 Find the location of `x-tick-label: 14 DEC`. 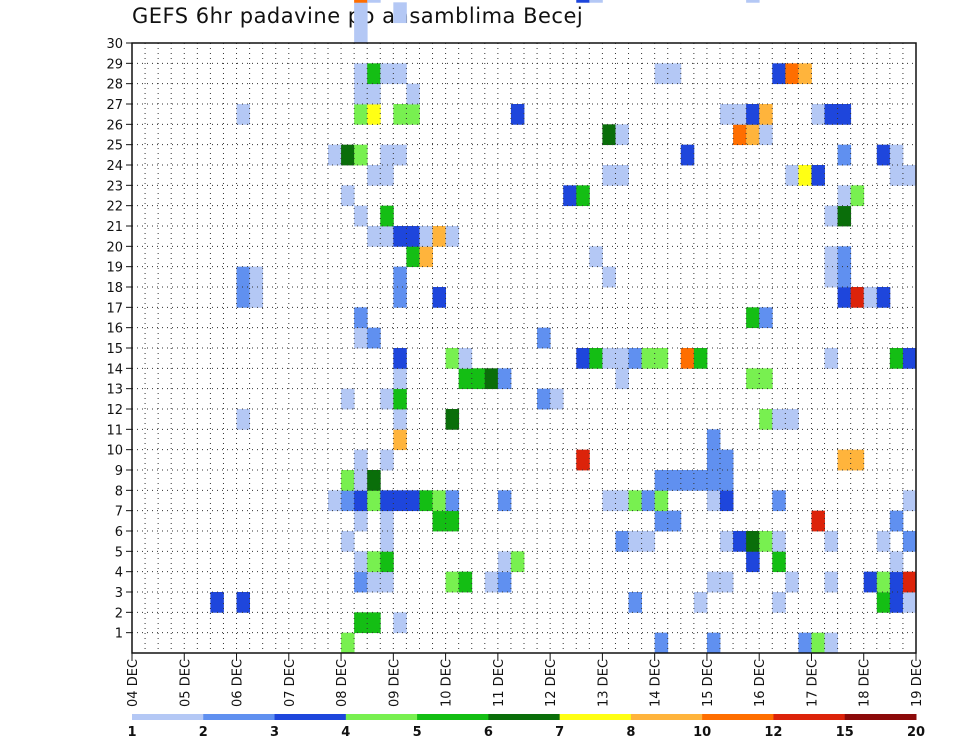

x-tick-label: 14 DEC is located at coordinates (656, 683).